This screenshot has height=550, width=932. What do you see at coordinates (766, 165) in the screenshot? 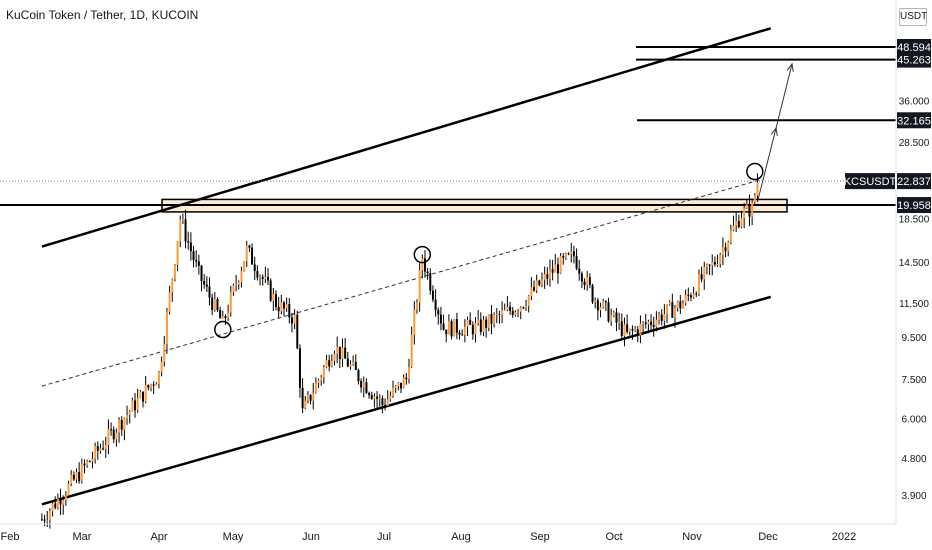
I see `projection-segment` at bounding box center [766, 165].